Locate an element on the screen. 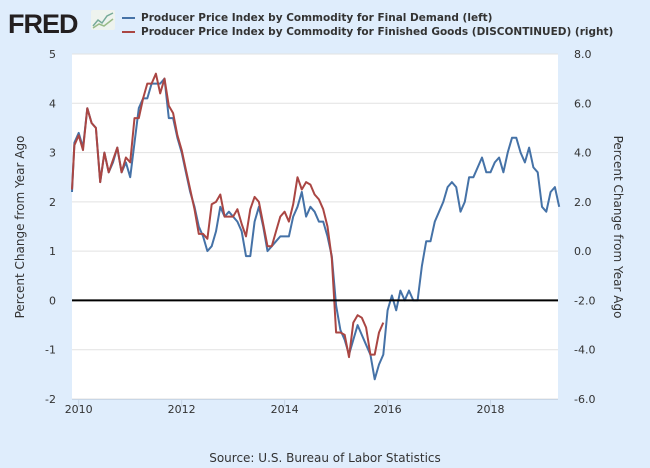 This screenshot has width=650, height=468. y-tick-right: 8.0 is located at coordinates (583, 54).